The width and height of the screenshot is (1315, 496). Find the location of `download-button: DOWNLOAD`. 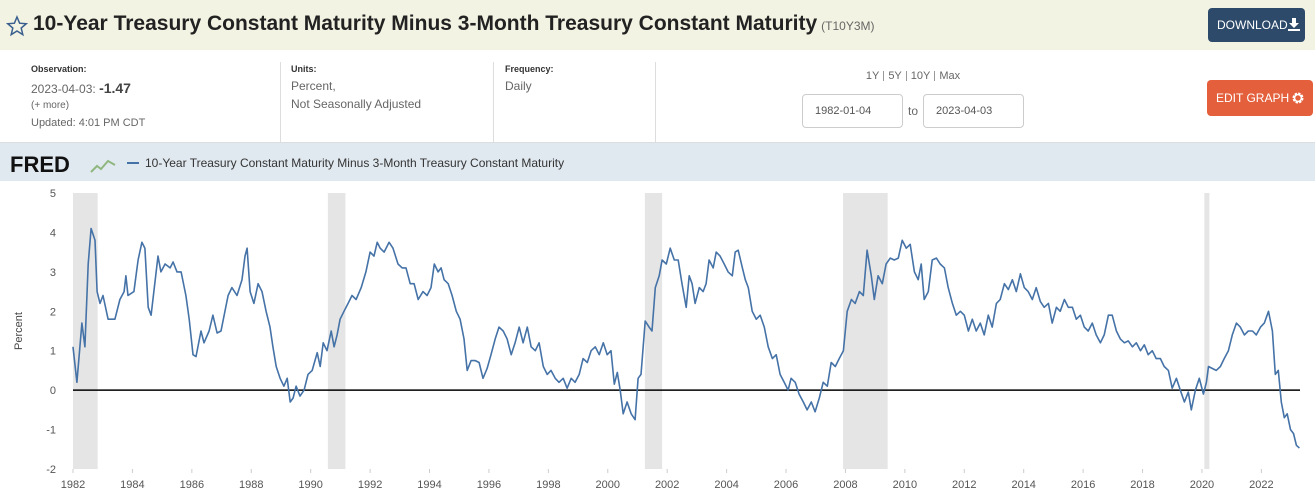

download-button: DOWNLOAD is located at coordinates (1256, 25).